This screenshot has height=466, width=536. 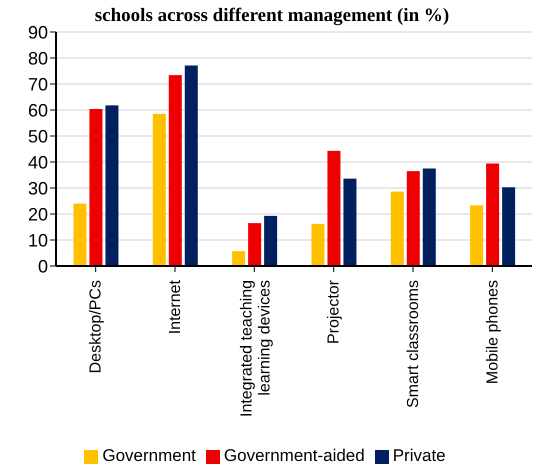 I want to click on y-tick-label: 70, so click(x=38, y=84).